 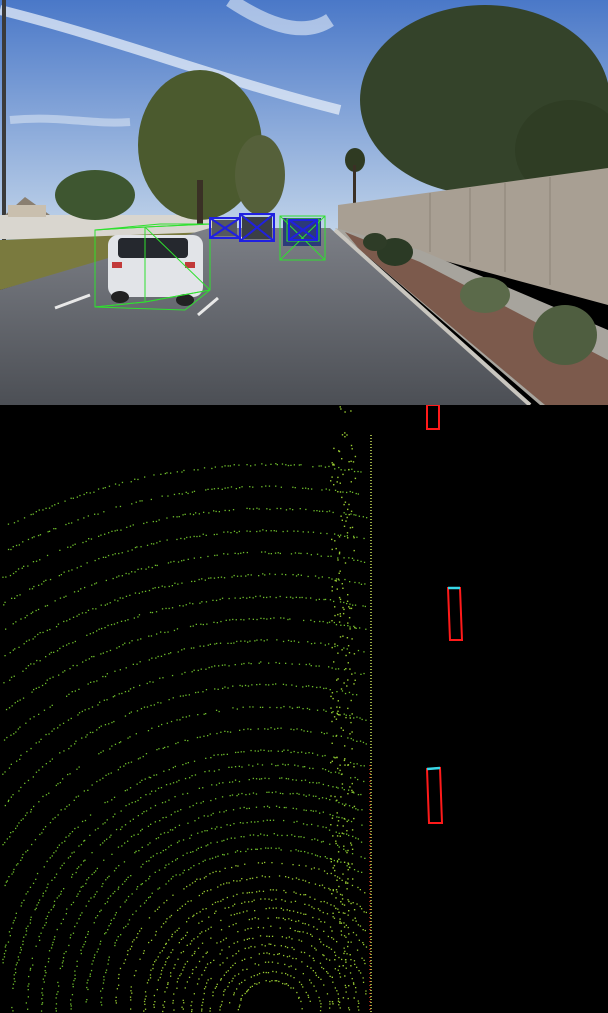 I want to click on cloud, so click(x=70, y=120).